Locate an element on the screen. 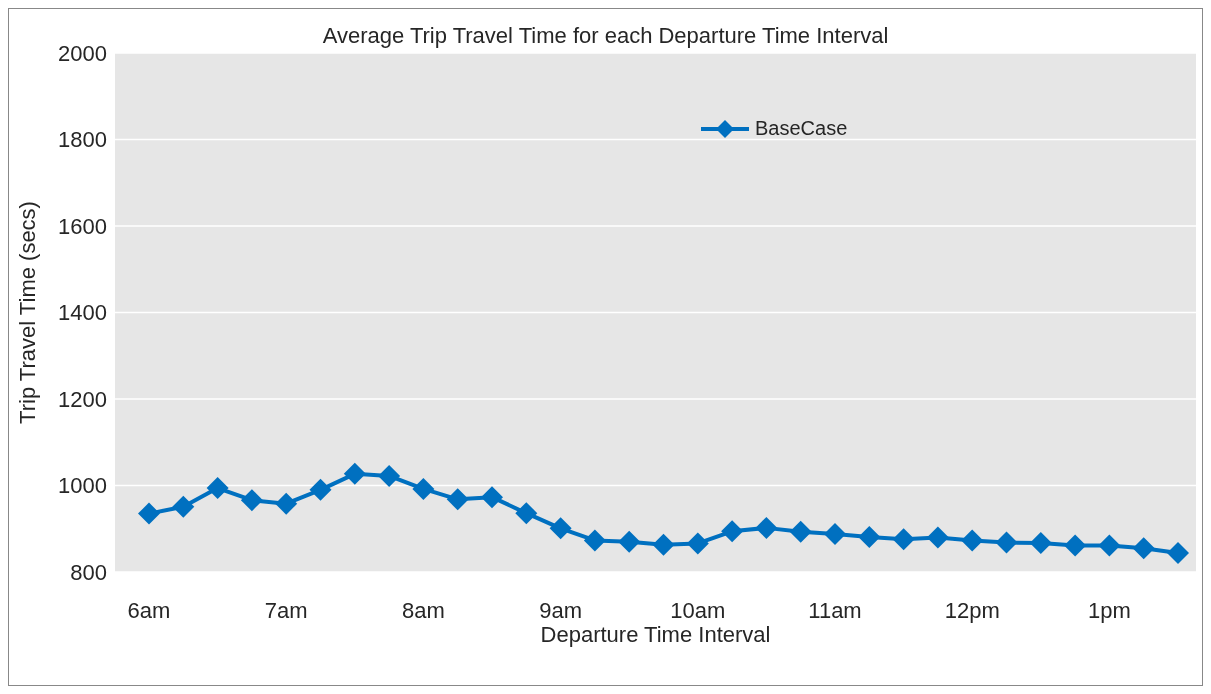 The height and width of the screenshot is (694, 1211). x-tick-label: 1pm is located at coordinates (1109, 610).